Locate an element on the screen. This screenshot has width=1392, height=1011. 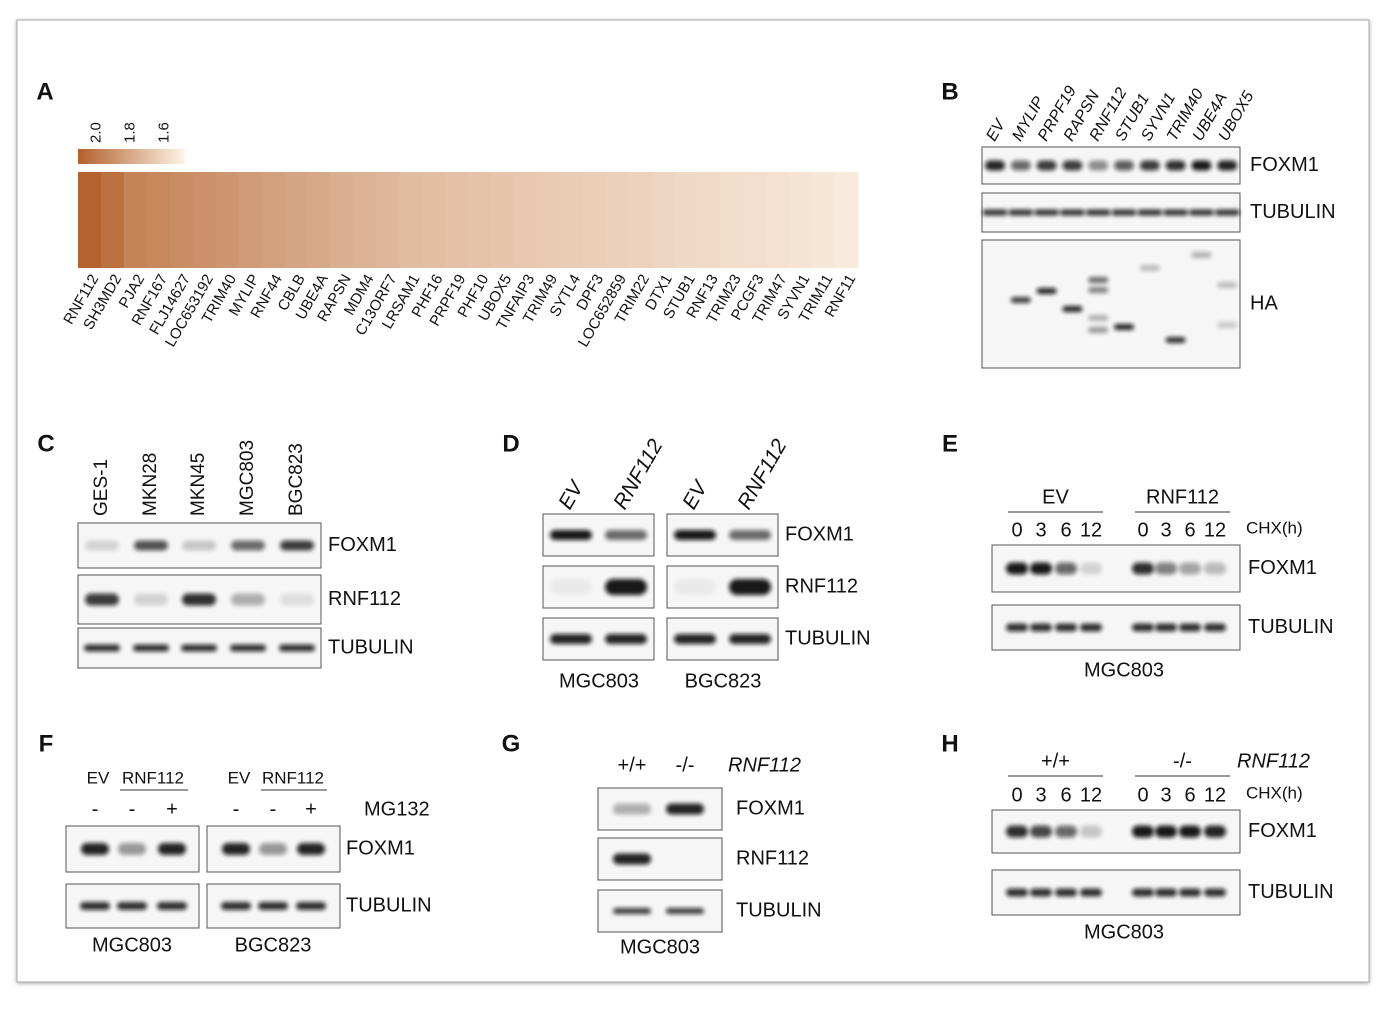
treatment: CHX(h) is located at coordinates (1274, 792).